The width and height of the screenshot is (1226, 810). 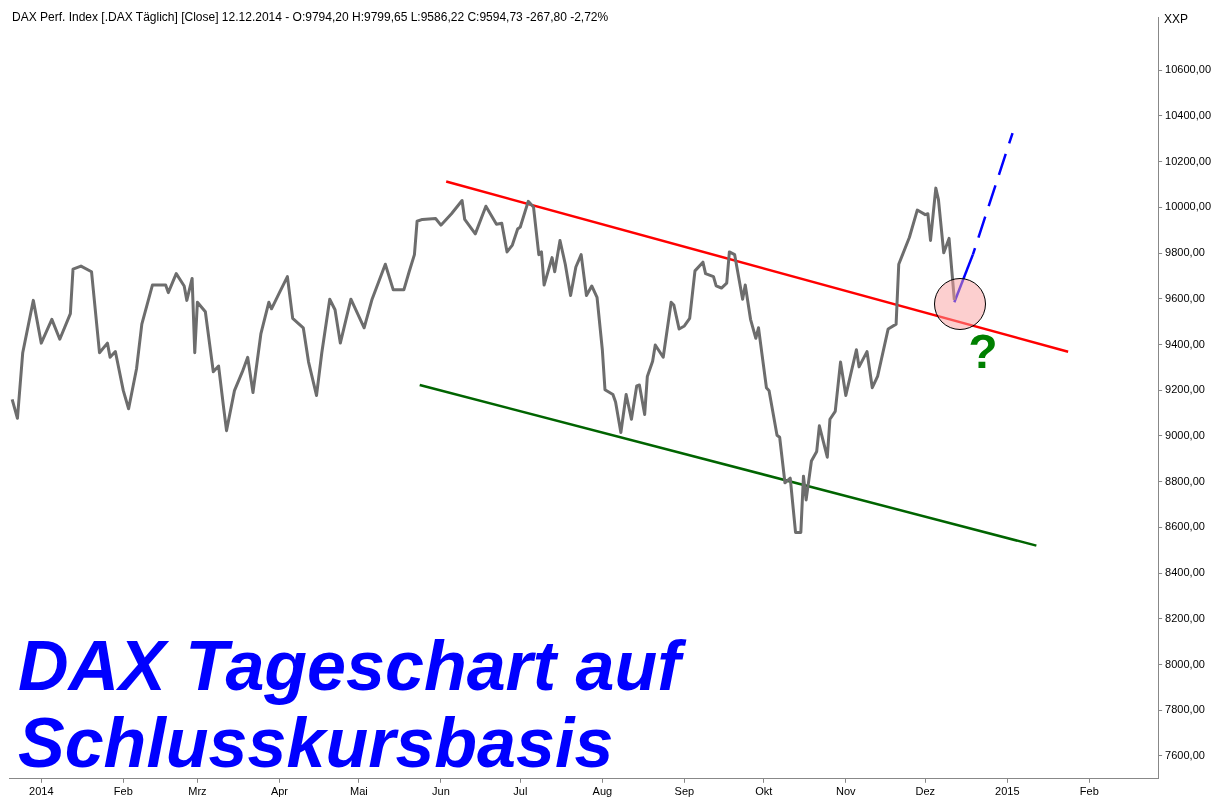 What do you see at coordinates (1185, 480) in the screenshot?
I see `y-tick-label: 8800,00` at bounding box center [1185, 480].